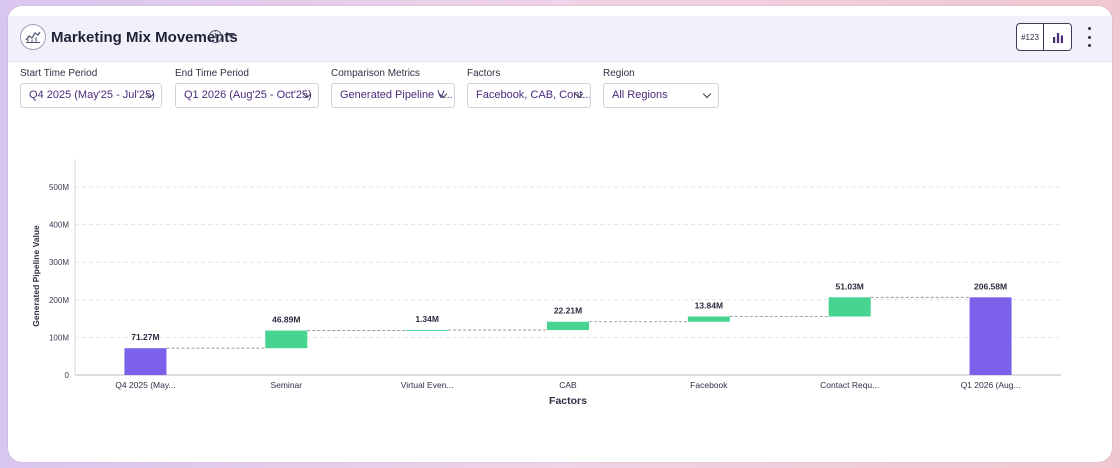  I want to click on filter-region: Region All Regions, so click(661, 88).